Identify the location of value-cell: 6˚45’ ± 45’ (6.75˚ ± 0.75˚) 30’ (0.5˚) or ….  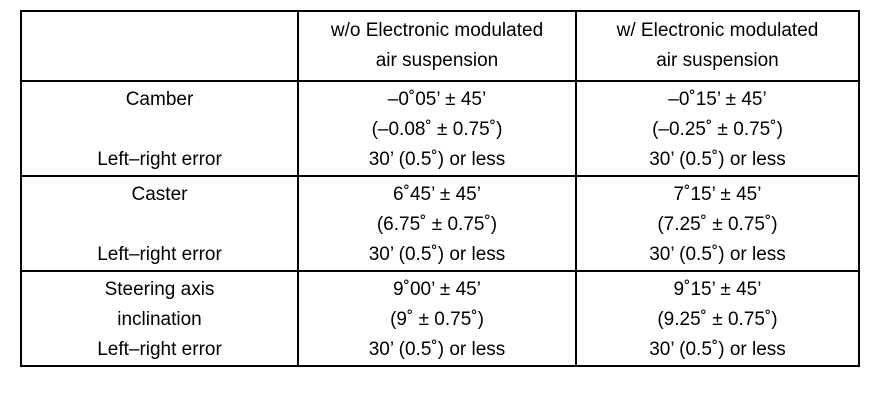
(437, 223).